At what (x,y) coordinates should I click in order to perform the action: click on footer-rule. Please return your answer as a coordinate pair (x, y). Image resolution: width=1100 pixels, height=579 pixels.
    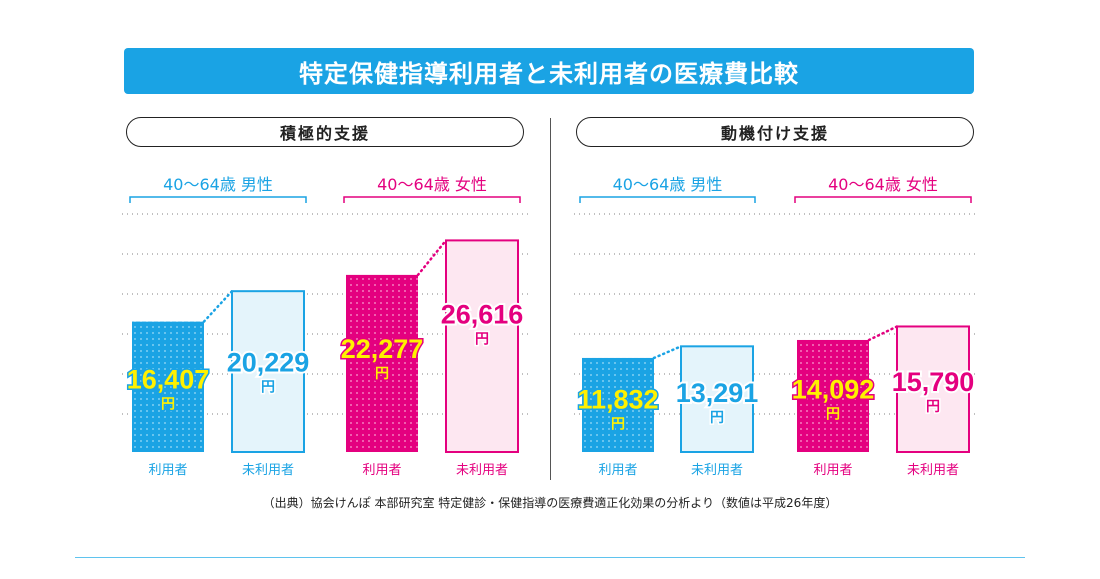
    Looking at the image, I should click on (550, 557).